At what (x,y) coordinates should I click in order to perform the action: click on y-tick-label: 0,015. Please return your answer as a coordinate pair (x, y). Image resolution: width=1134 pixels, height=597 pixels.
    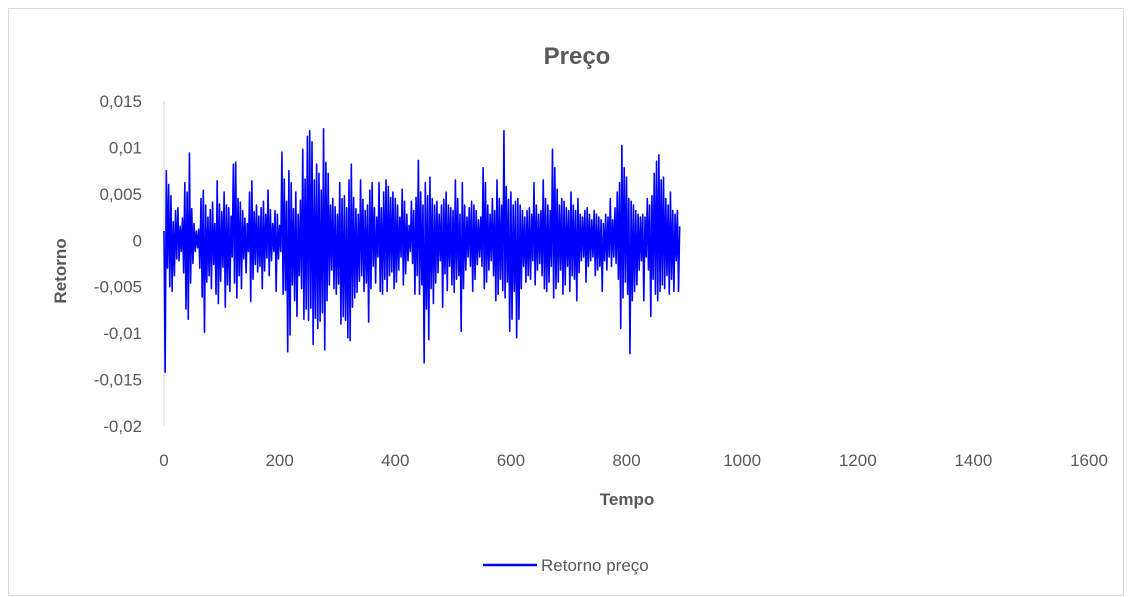
    Looking at the image, I should click on (120, 101).